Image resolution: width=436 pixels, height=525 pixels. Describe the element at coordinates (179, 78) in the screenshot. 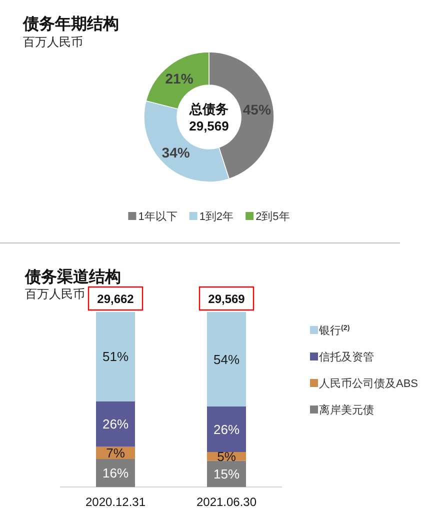

I see `data-label: 21%` at that location.